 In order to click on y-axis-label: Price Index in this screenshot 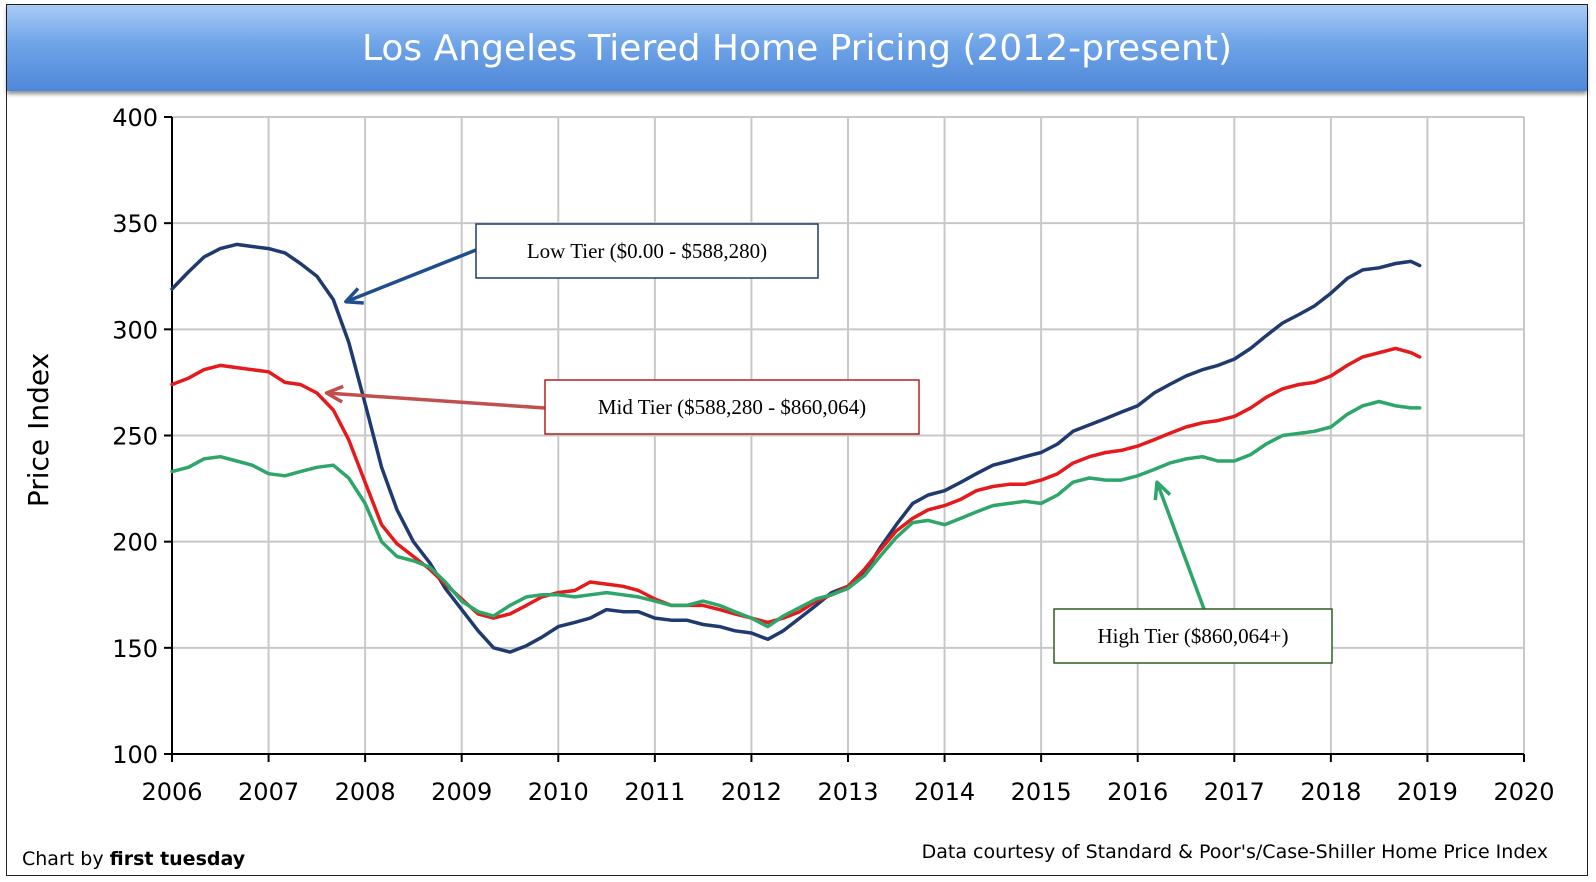, I will do `click(38, 430)`.